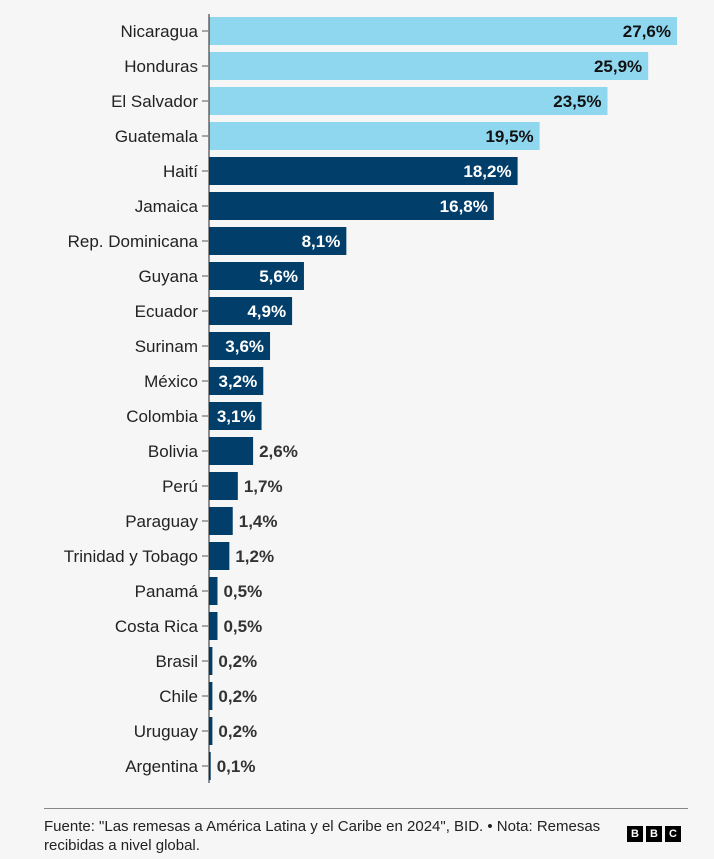  I want to click on value-label: 1,7%, so click(263, 486).